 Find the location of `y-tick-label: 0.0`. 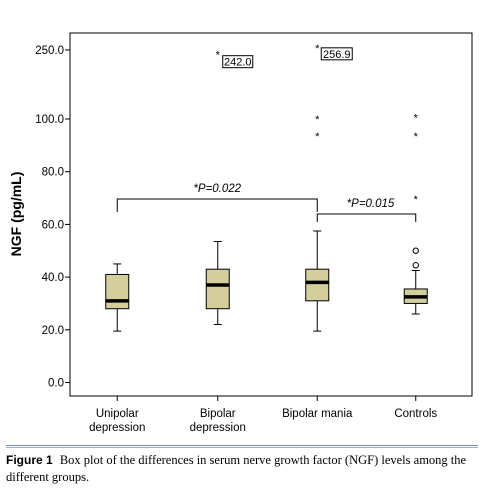

y-tick-label: 0.0 is located at coordinates (56, 384).